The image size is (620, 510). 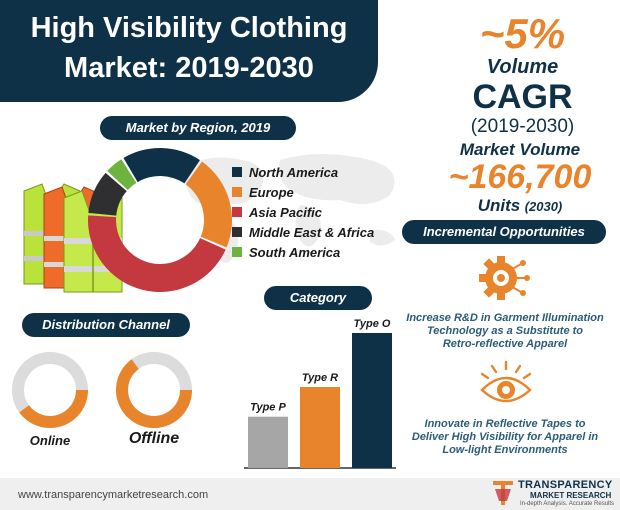 What do you see at coordinates (372, 400) in the screenshot?
I see `bar-type-o` at bounding box center [372, 400].